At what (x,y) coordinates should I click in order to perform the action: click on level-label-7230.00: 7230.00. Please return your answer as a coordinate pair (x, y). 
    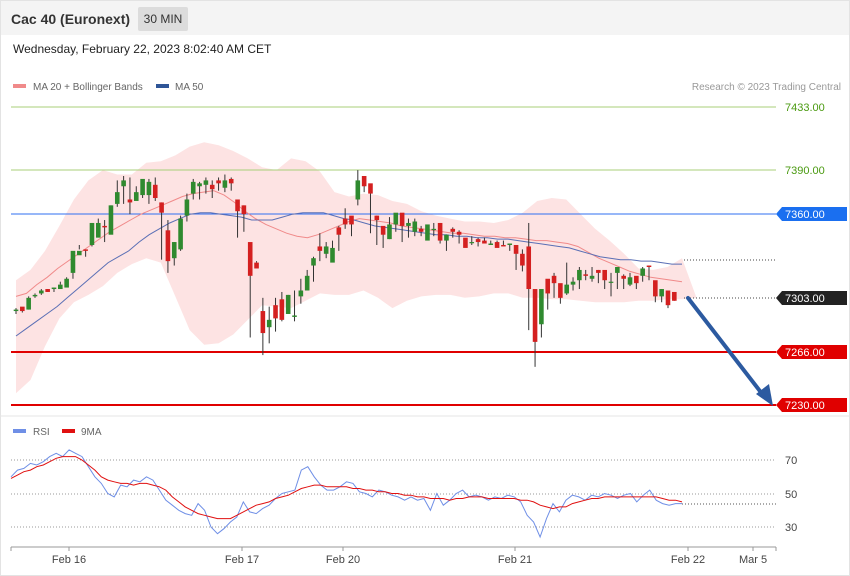
    Looking at the image, I should click on (805, 406).